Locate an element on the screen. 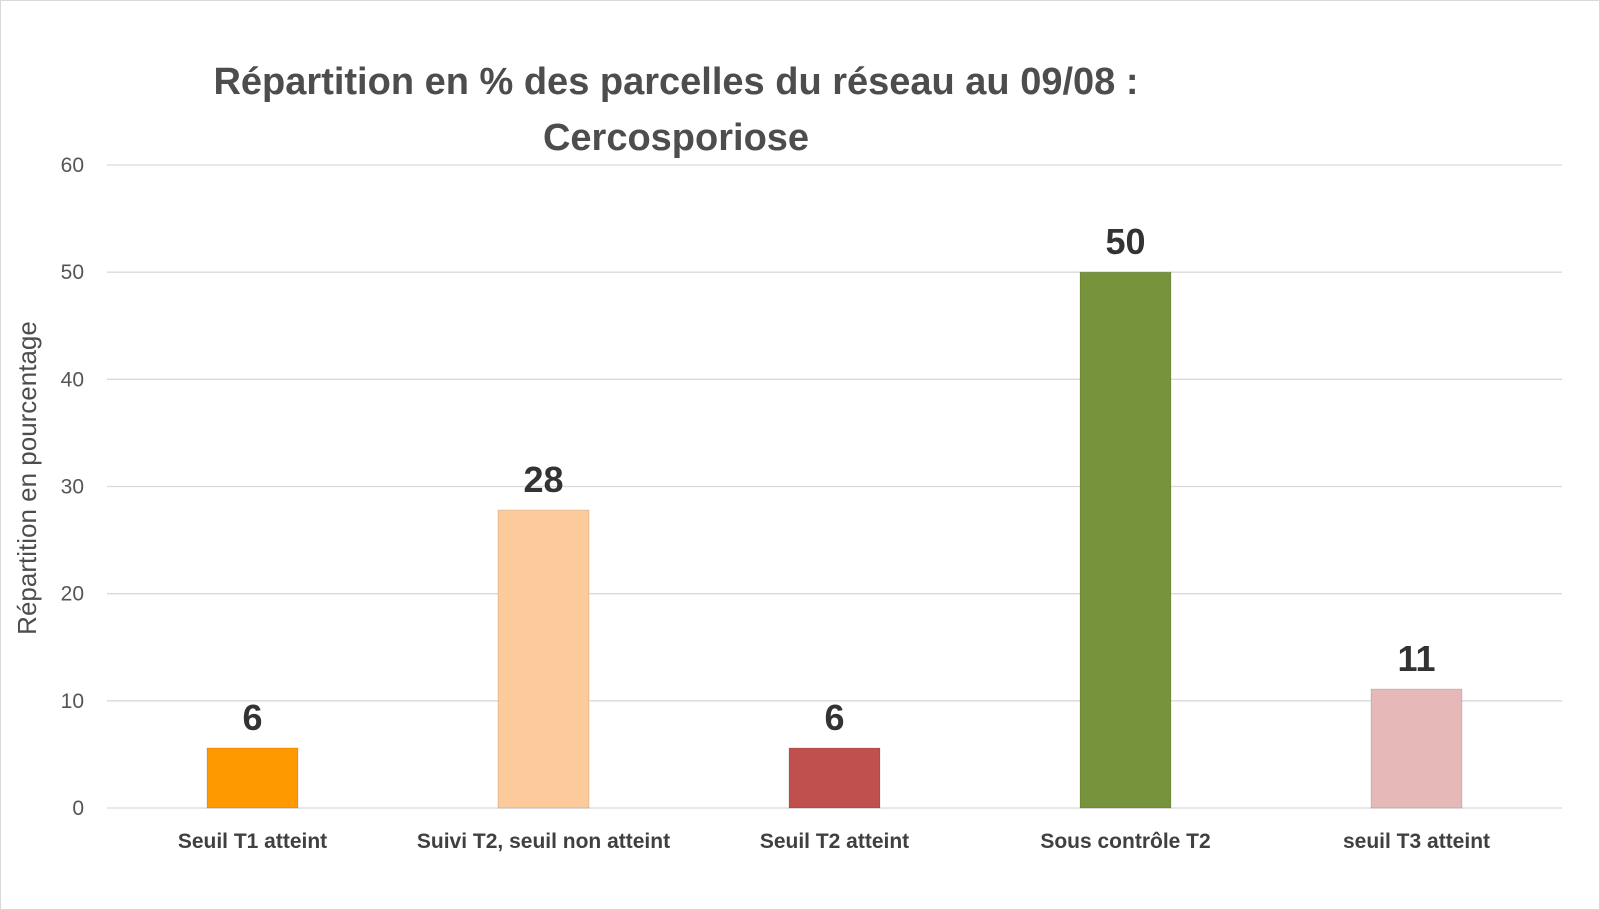 This screenshot has height=910, width=1600. data-label: 28 is located at coordinates (543, 479).